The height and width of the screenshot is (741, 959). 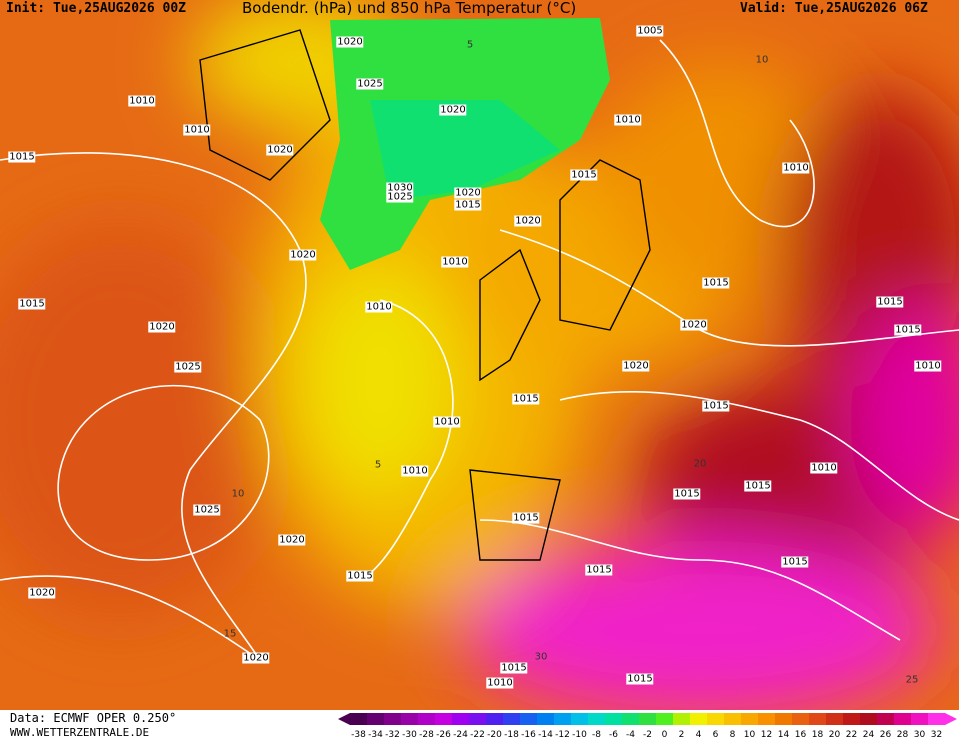 What do you see at coordinates (869, 735) in the screenshot?
I see `colorbar-label: 24` at bounding box center [869, 735].